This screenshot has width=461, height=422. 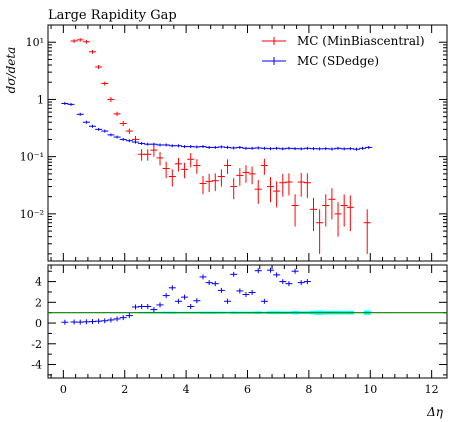 I want to click on ratio-uncertainty-band, so click(x=247, y=312).